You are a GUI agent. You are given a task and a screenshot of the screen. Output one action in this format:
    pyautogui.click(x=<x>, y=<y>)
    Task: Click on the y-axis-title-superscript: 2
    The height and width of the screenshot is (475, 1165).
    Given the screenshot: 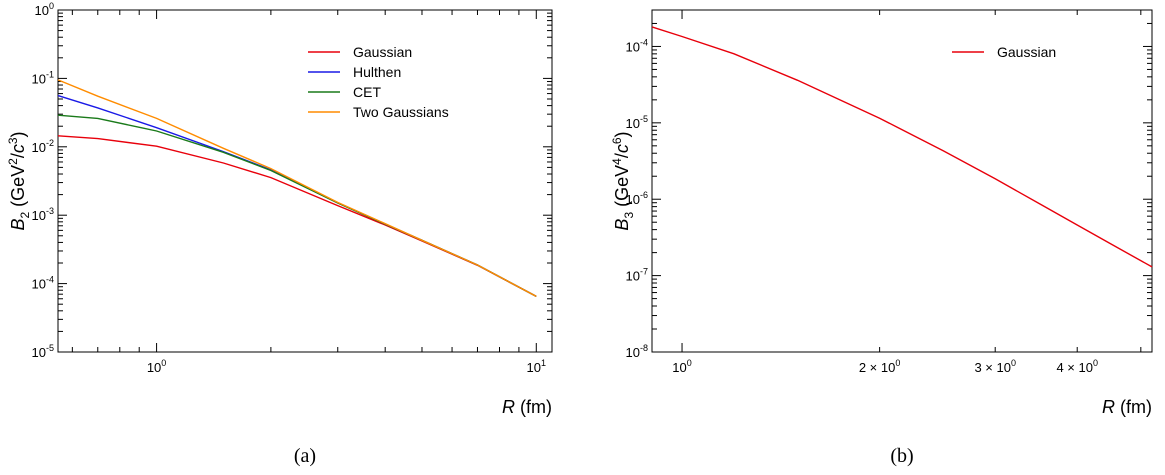 What is the action you would take?
    pyautogui.click(x=13, y=161)
    